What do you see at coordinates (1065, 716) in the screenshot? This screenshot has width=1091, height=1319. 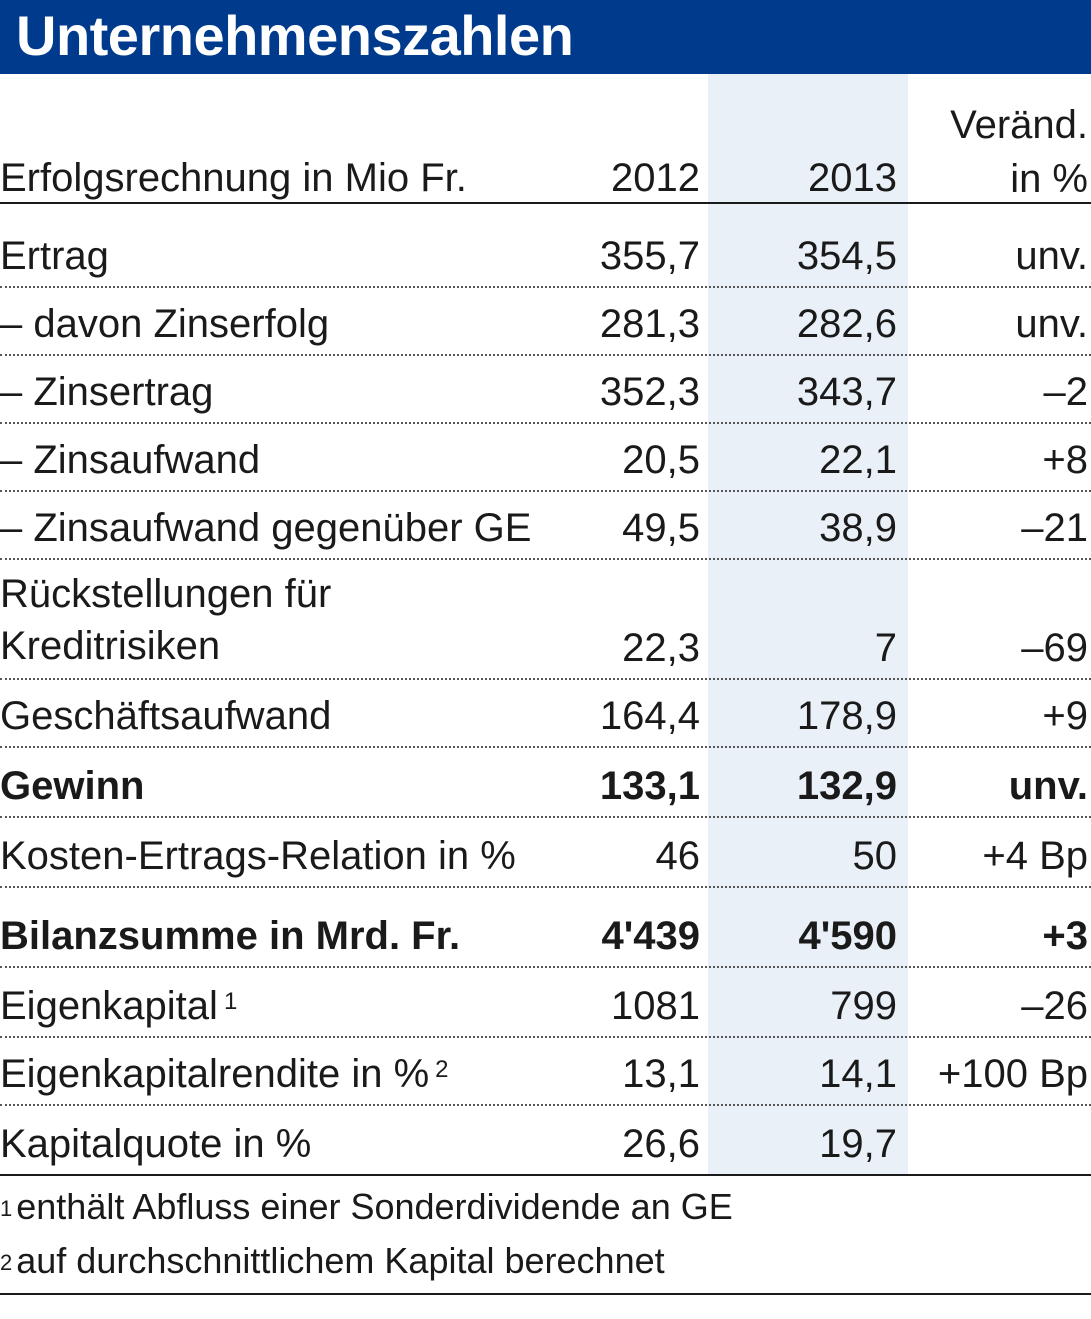 I see `row-change: +9` at bounding box center [1065, 716].